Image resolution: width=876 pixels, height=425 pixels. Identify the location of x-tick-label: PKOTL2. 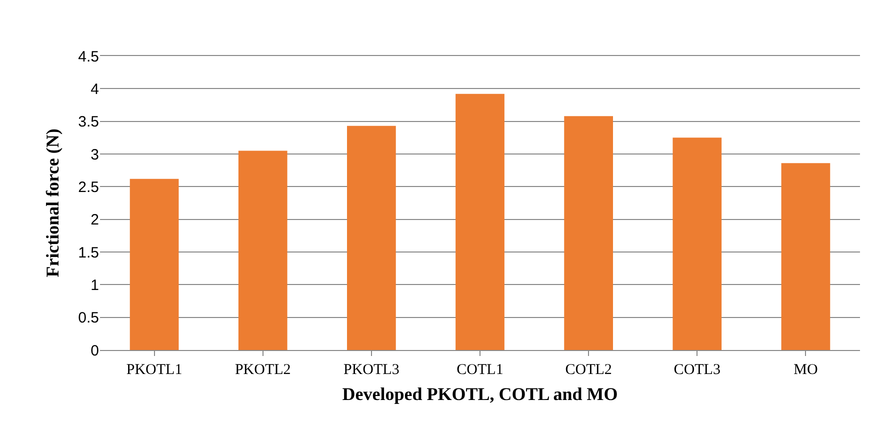
(262, 370).